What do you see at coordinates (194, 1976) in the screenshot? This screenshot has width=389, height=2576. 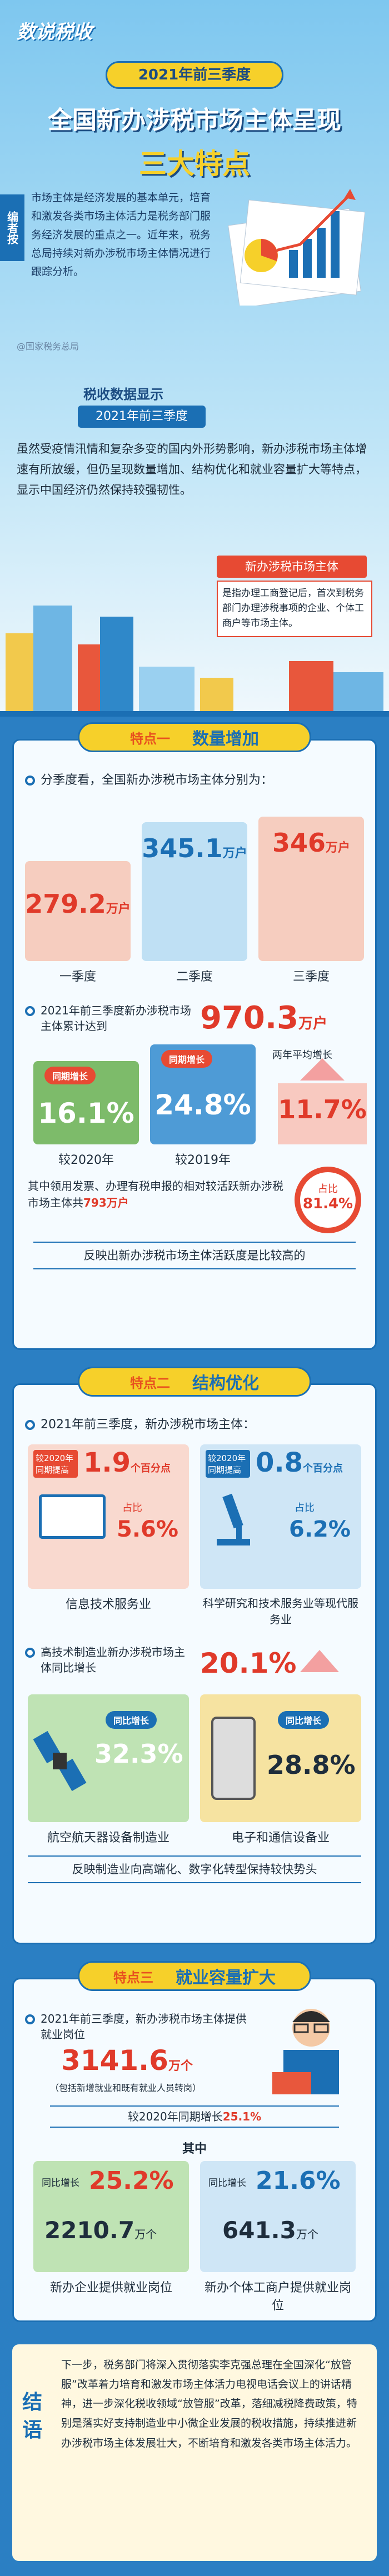 I see `section-3-tag: 特点三 就业容量扩大` at bounding box center [194, 1976].